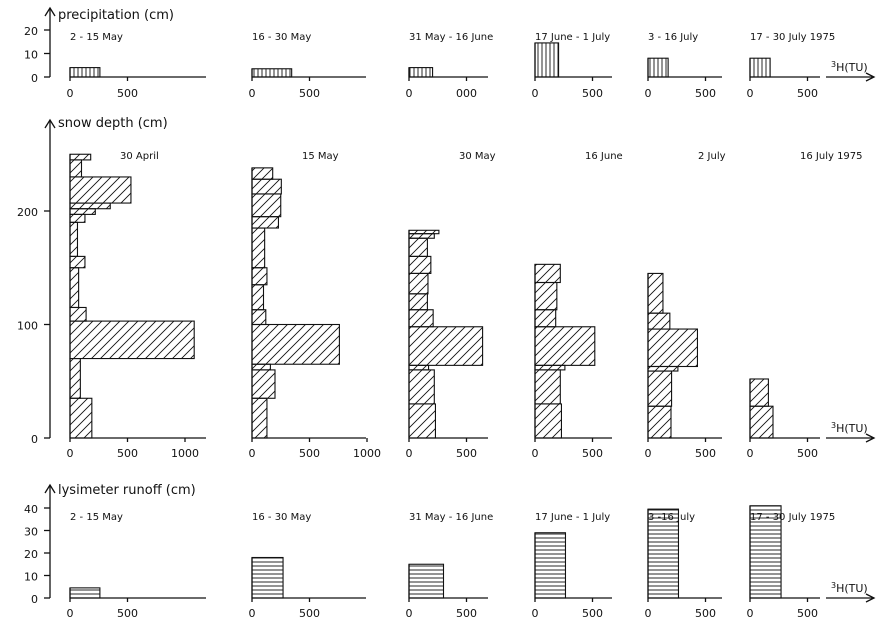 This screenshot has width=881, height=619. What do you see at coordinates (792, 517) in the screenshot?
I see `panel-label: 17 - 30 July 1975` at bounding box center [792, 517].